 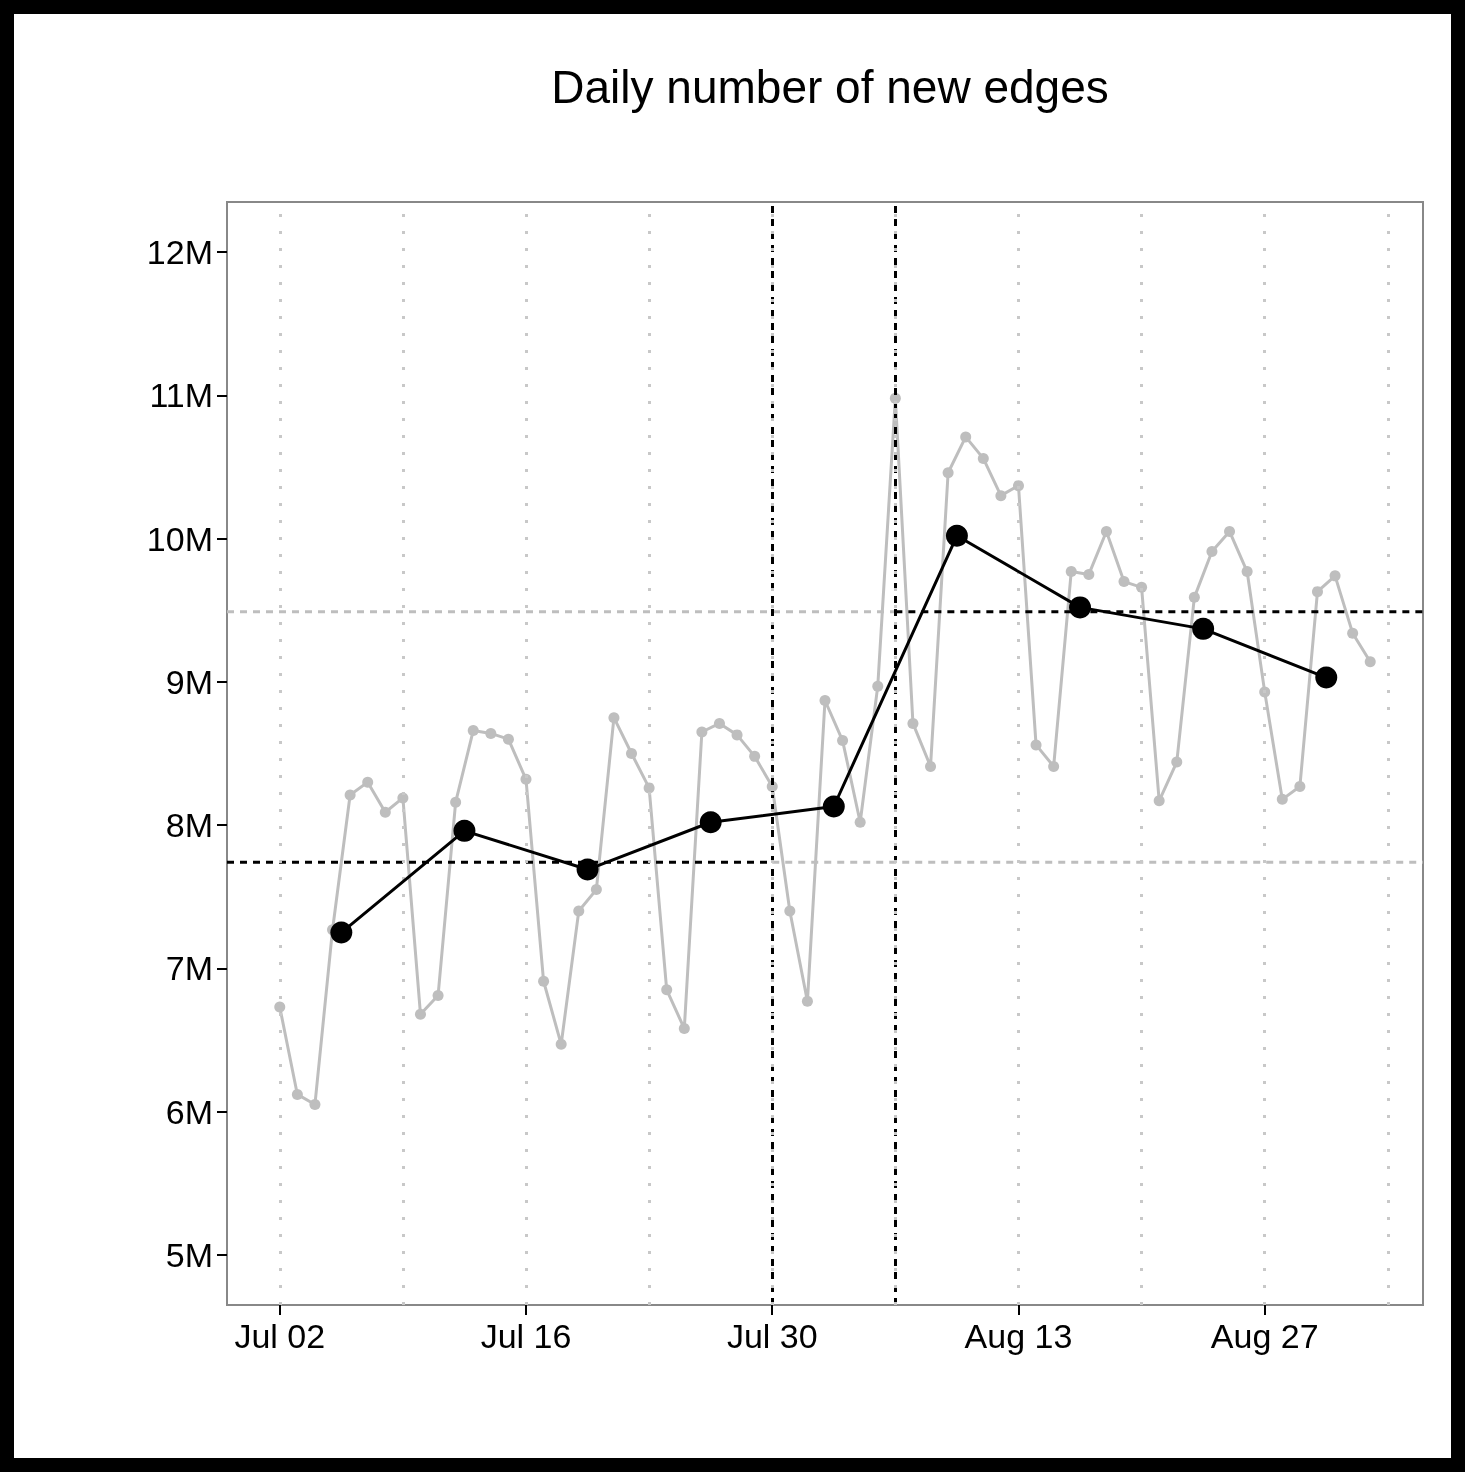 I want to click on x-tick-label: Aug 13, so click(x=1018, y=1336).